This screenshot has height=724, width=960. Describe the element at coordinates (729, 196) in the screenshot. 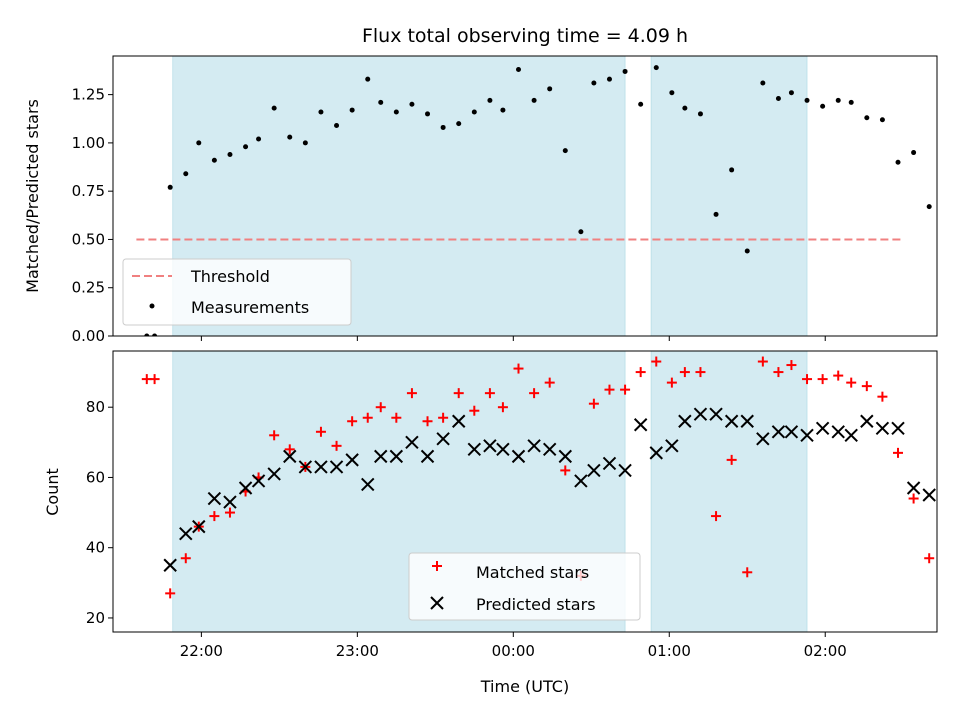

I see `shaded-interval` at that location.